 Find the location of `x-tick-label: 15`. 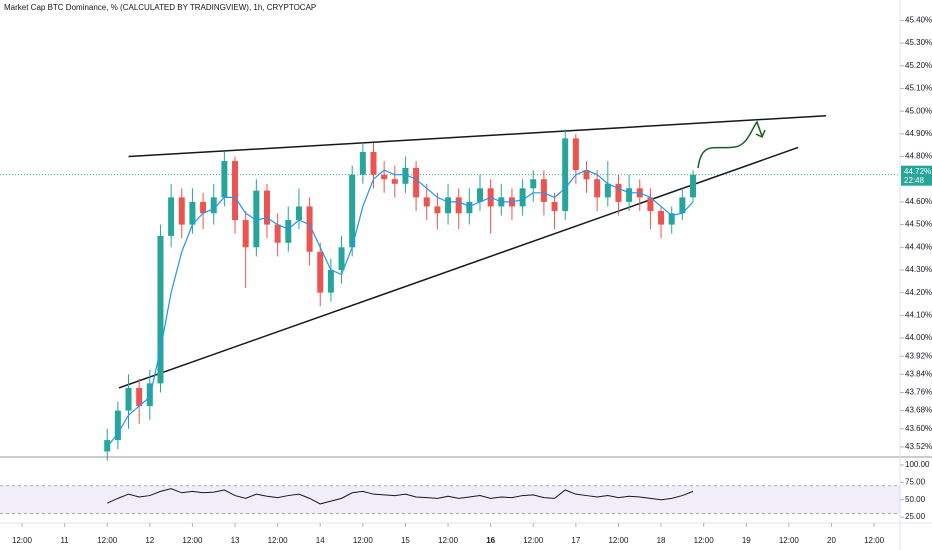

x-tick-label: 15 is located at coordinates (405, 540).